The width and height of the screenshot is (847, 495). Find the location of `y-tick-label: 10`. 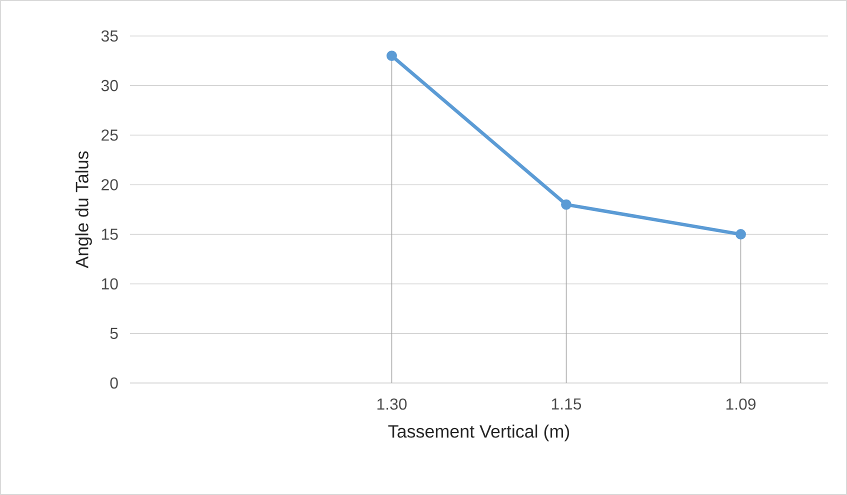

y-tick-label: 10 is located at coordinates (110, 284).